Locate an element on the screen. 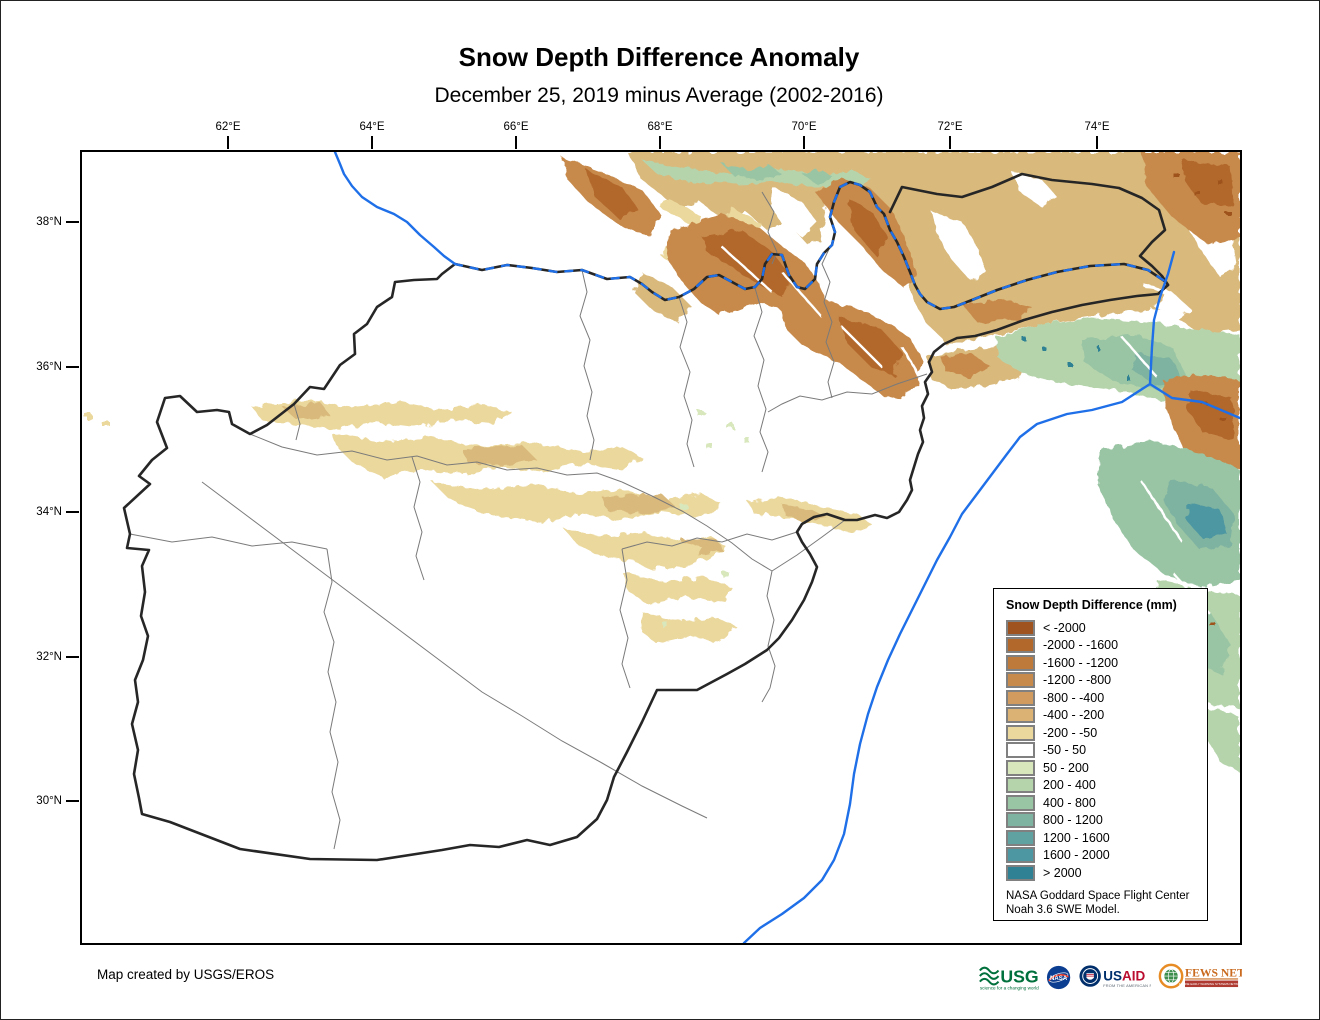 Image resolution: width=1320 pixels, height=1020 pixels. lat-label: 38°N is located at coordinates (49, 222).